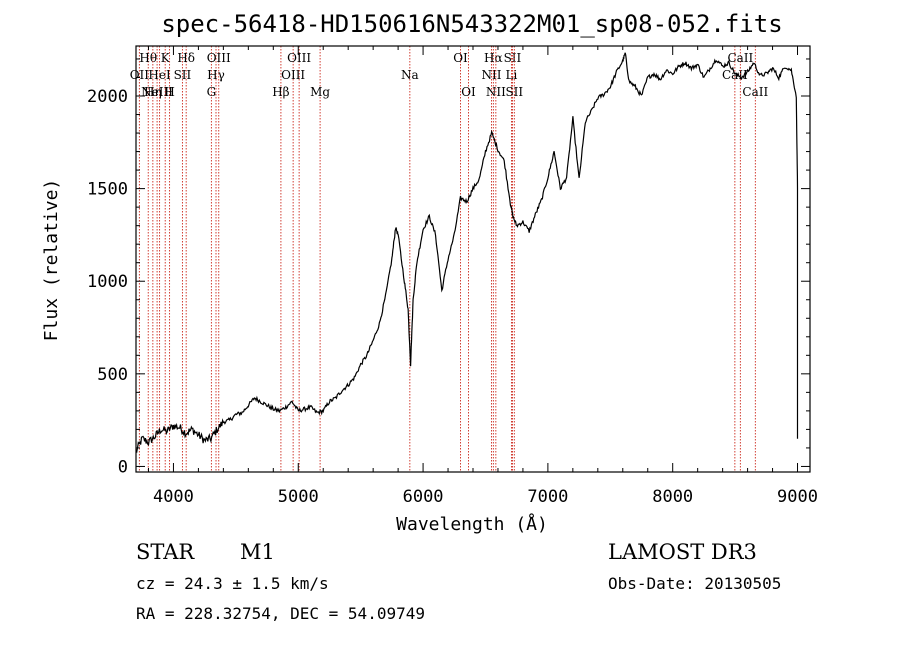 The image size is (900, 649). What do you see at coordinates (232, 583) in the screenshot?
I see `redshift-info: cz = 24.3 ± 1.5 km/s` at bounding box center [232, 583].